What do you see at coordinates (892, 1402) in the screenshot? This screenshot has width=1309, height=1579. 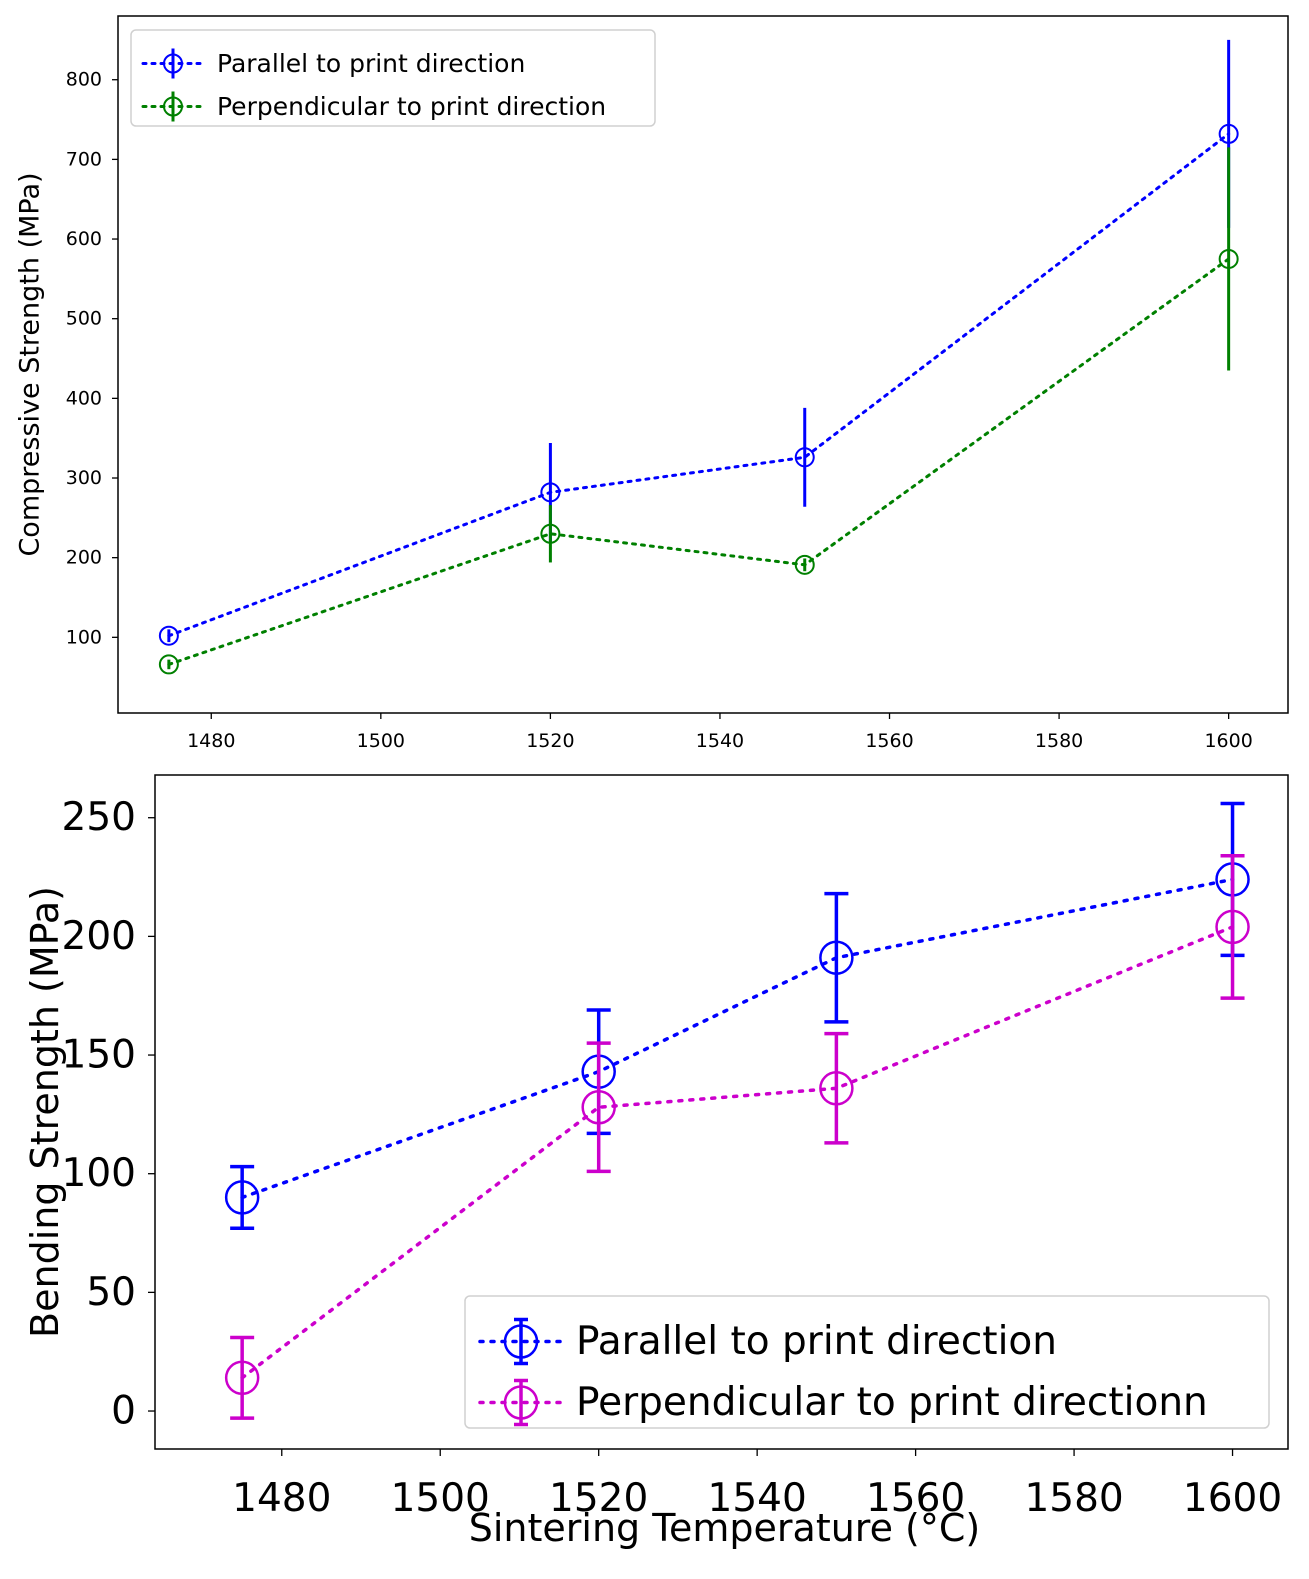 I see `legend-label: Perpendicular to print directionn` at bounding box center [892, 1402].